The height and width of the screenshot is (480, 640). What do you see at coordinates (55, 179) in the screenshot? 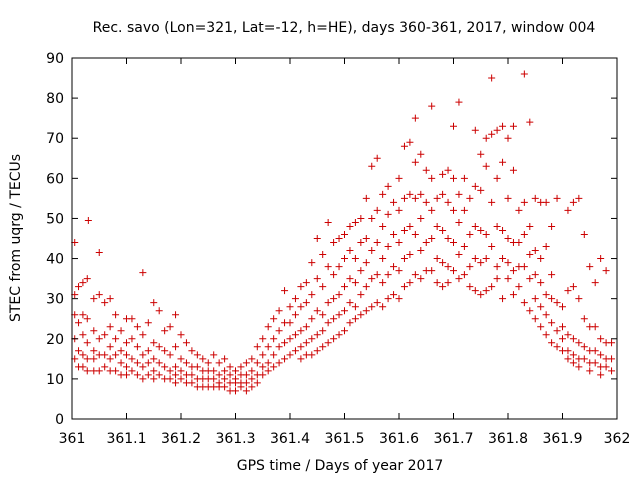
I see `y-tick-label: 60` at bounding box center [55, 179].